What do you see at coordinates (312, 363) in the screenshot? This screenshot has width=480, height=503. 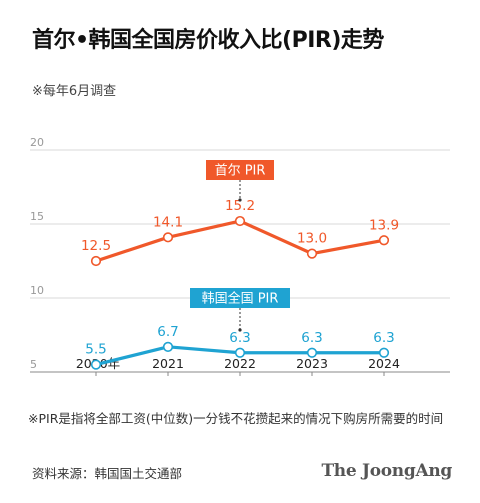 I see `x-tick-label: 2023` at bounding box center [312, 363].